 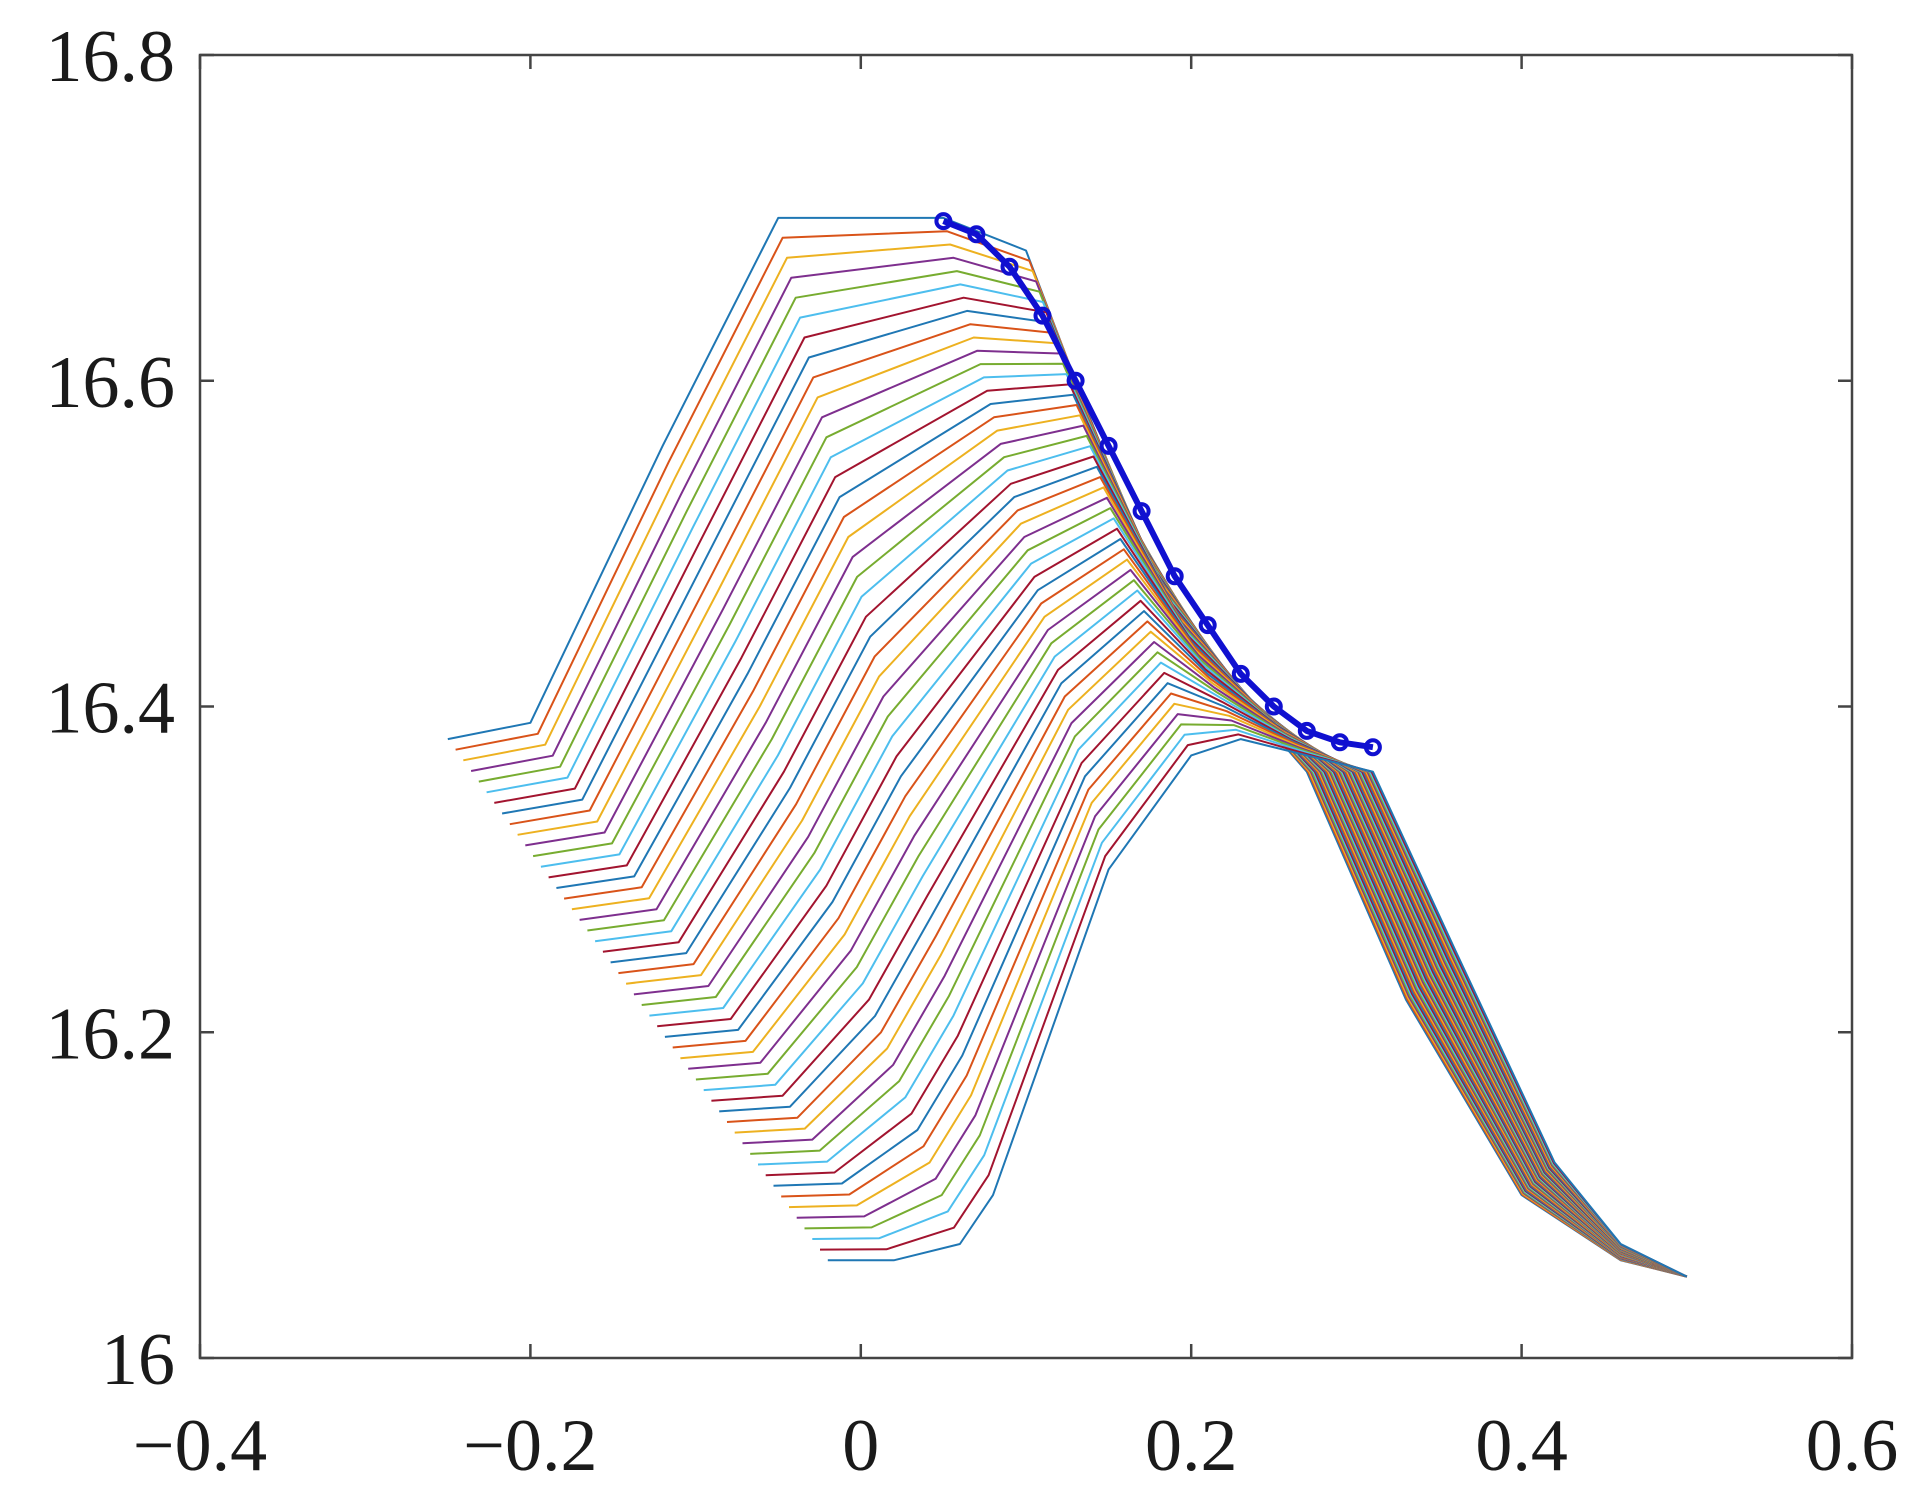 I want to click on x-tick-label: 0.6, so click(x=1852, y=1446).